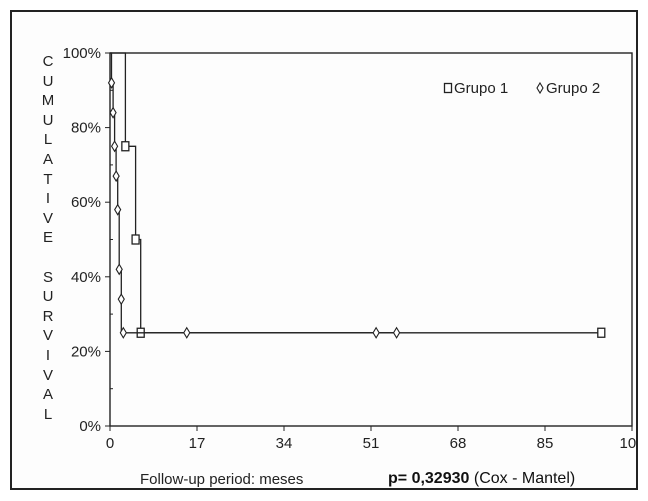 This screenshot has width=648, height=501. Describe the element at coordinates (197, 443) in the screenshot. I see `x-tick-label: 17` at that location.